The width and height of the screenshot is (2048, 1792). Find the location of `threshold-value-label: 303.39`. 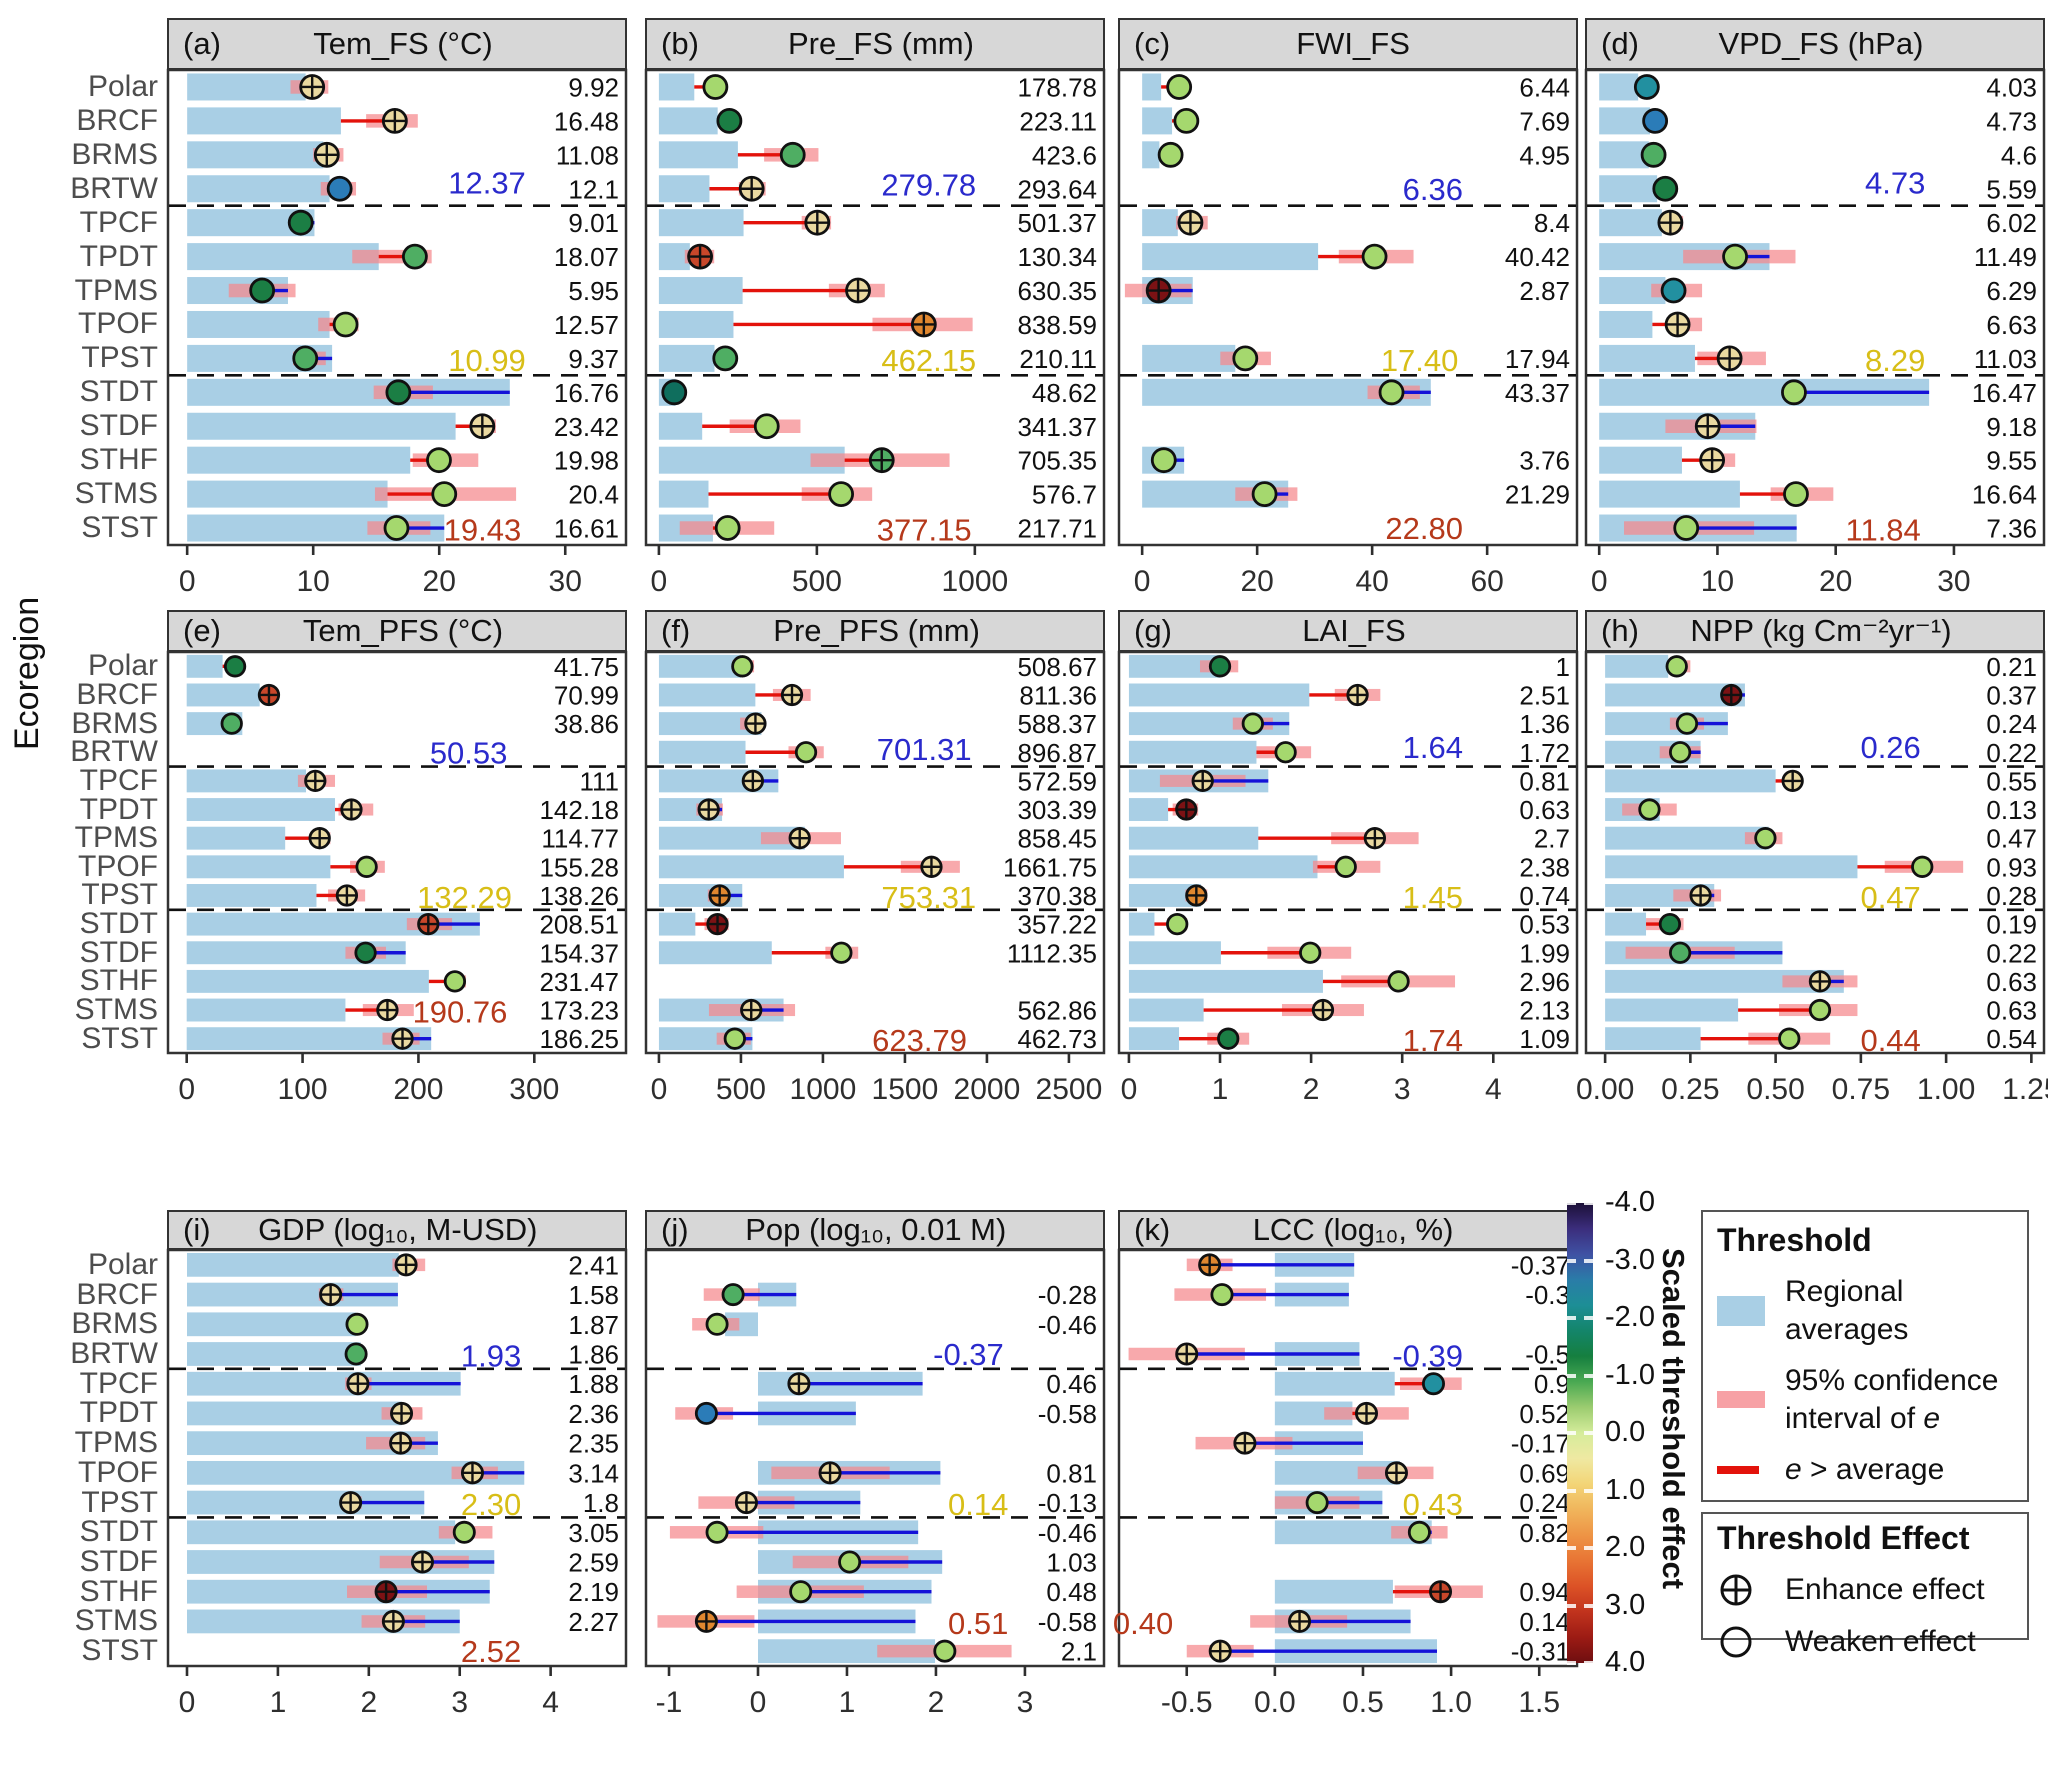

threshold-value-label: 303.39 is located at coordinates (1057, 810).